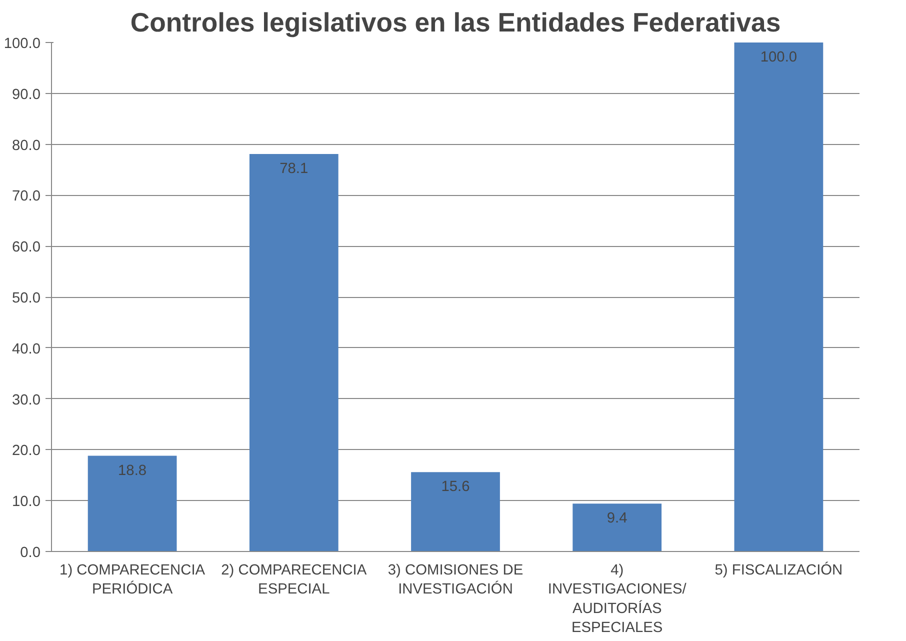 The height and width of the screenshot is (641, 906). Describe the element at coordinates (132, 470) in the screenshot. I see `data-label: 18.8` at that location.